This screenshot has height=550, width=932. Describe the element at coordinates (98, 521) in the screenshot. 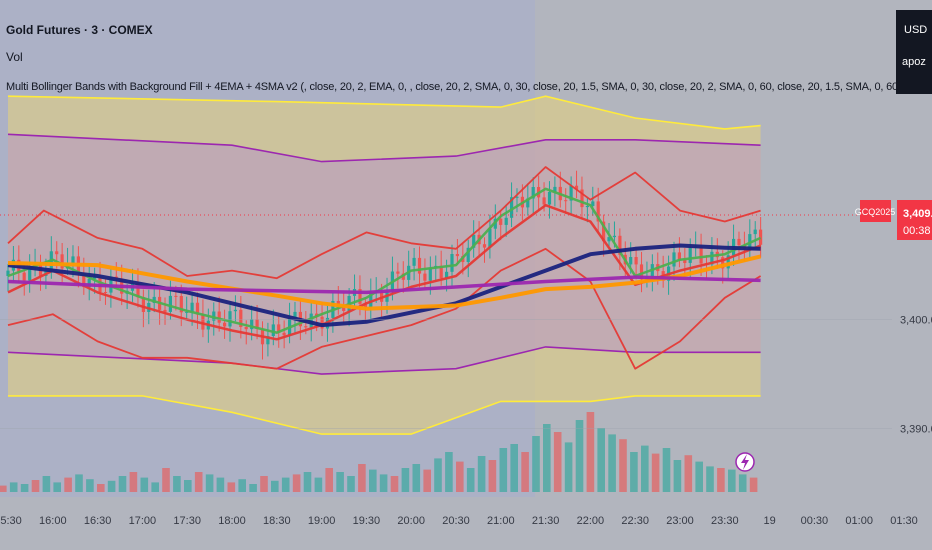

I see `x-tick-label: 16:30` at that location.